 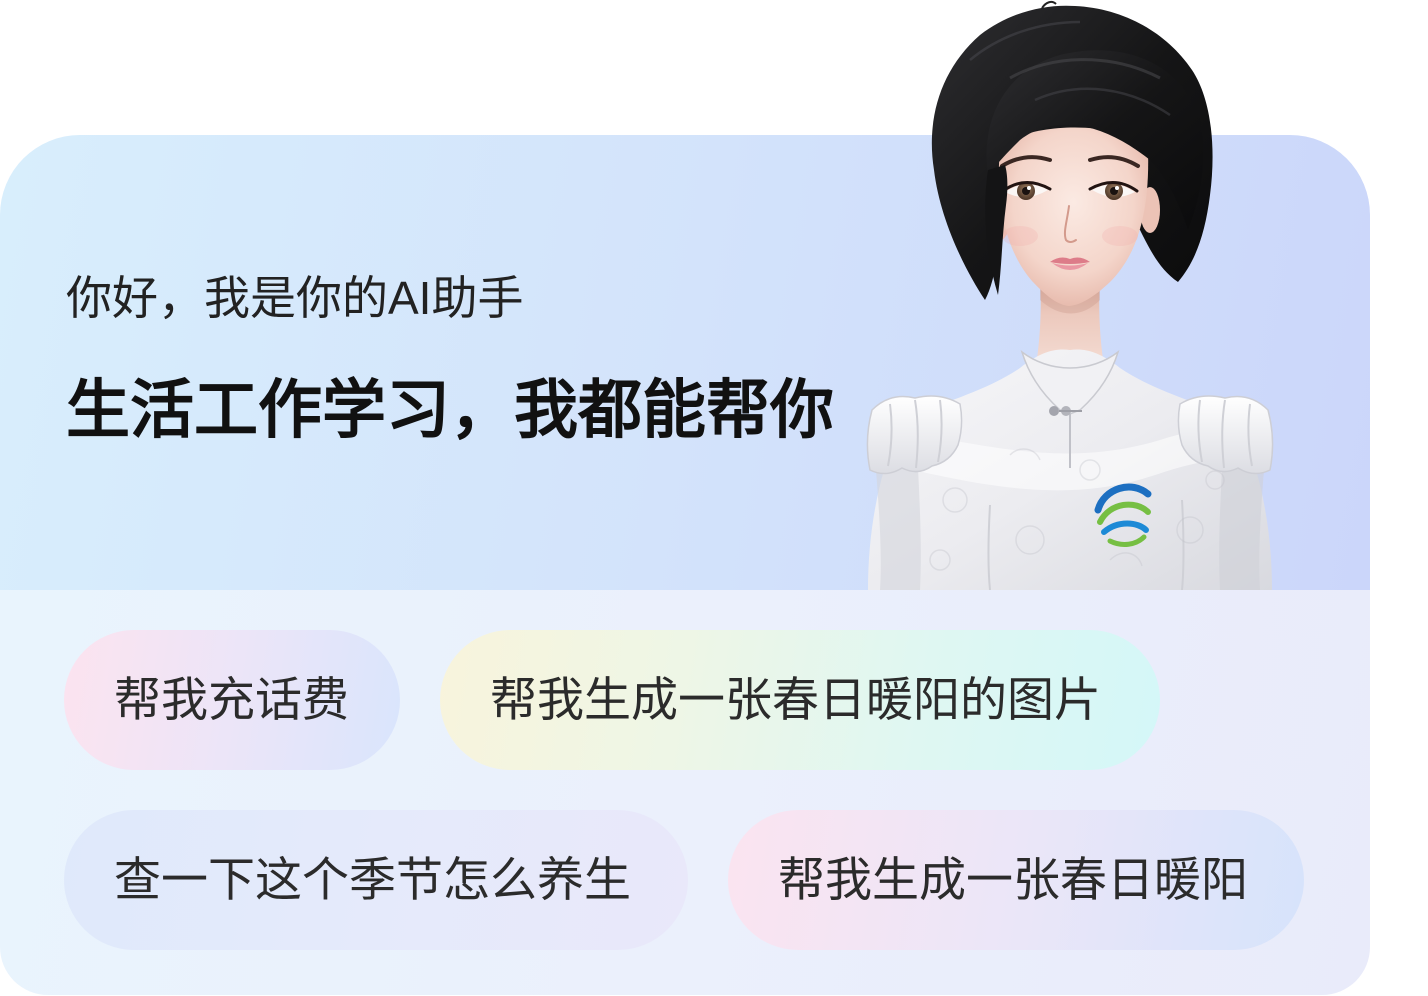 What do you see at coordinates (376, 880) in the screenshot?
I see `suggestion-chip-health-tips: 查一下这个季节怎么养生` at bounding box center [376, 880].